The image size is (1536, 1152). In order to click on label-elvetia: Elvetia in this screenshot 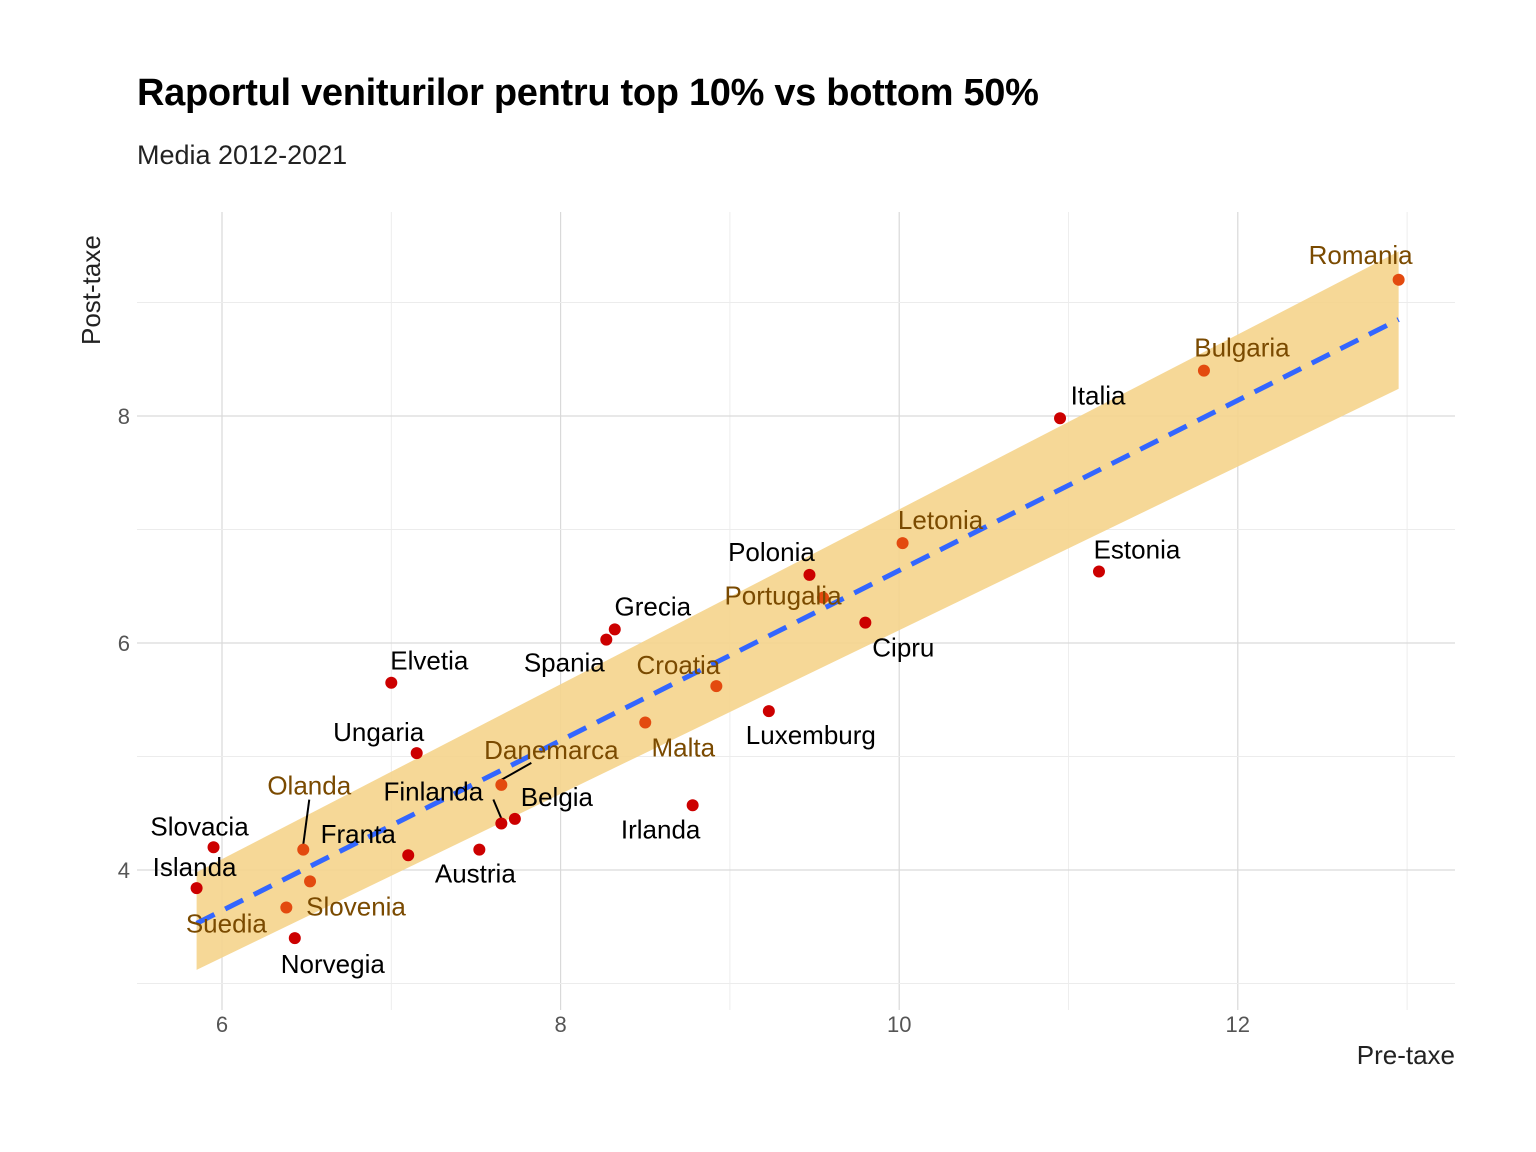, I will do `click(429, 661)`.